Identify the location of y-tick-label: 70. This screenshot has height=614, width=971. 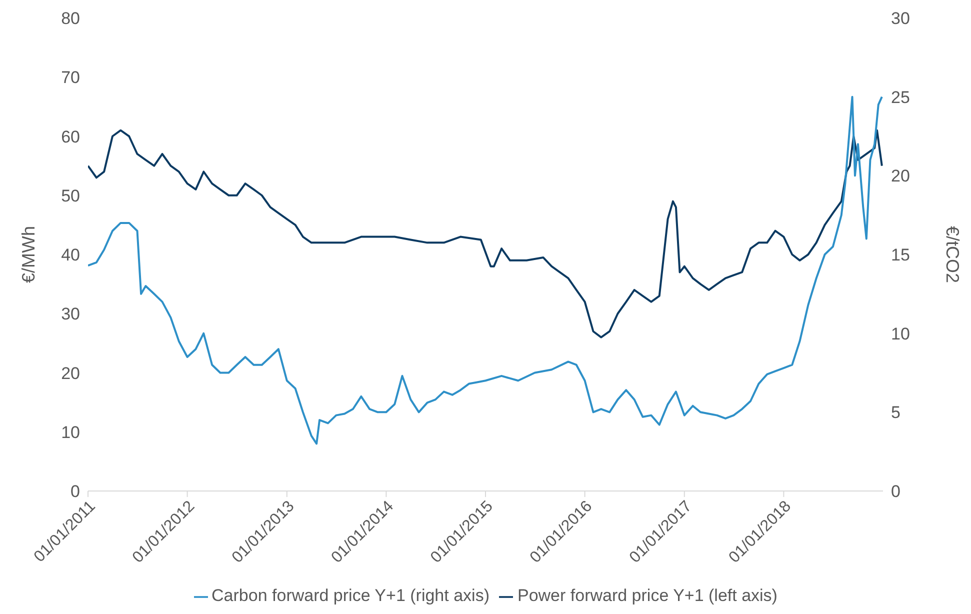
(70, 78).